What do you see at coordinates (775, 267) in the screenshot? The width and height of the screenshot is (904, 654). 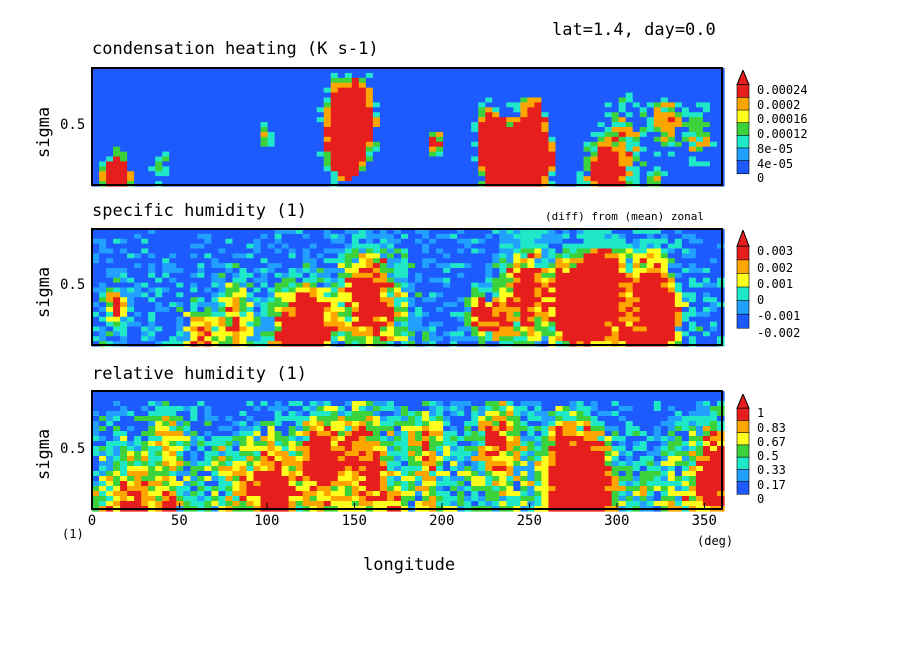 I see `colorbar-label: 0.002` at bounding box center [775, 267].